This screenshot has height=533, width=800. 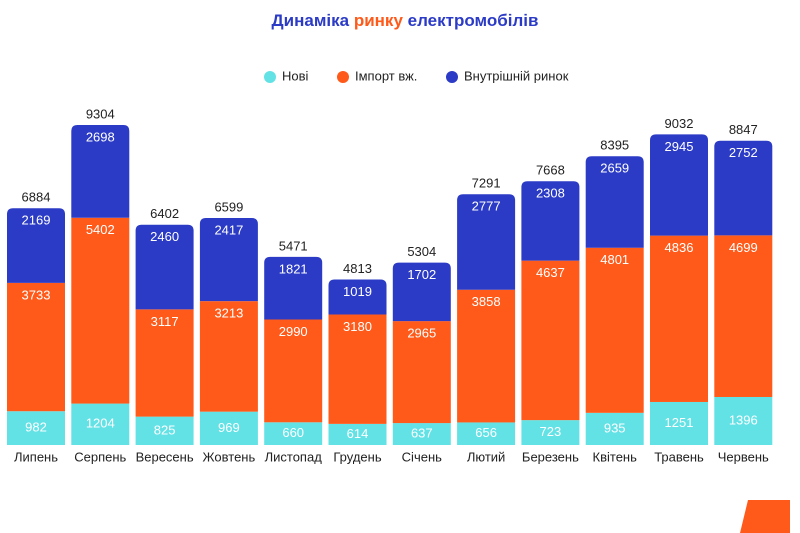 I want to click on total-label: 6599, so click(x=228, y=206).